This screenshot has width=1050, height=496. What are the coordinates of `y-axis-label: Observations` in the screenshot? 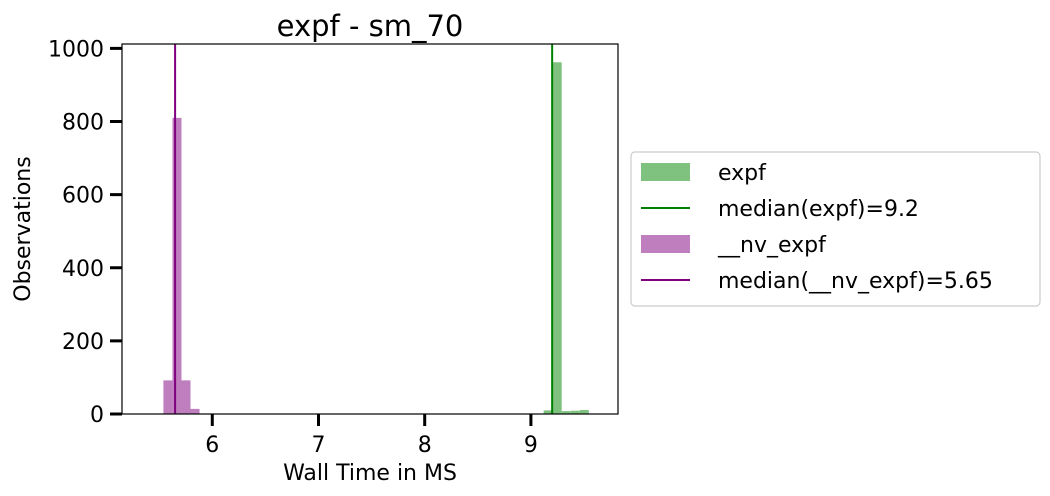 It's located at (23, 228).